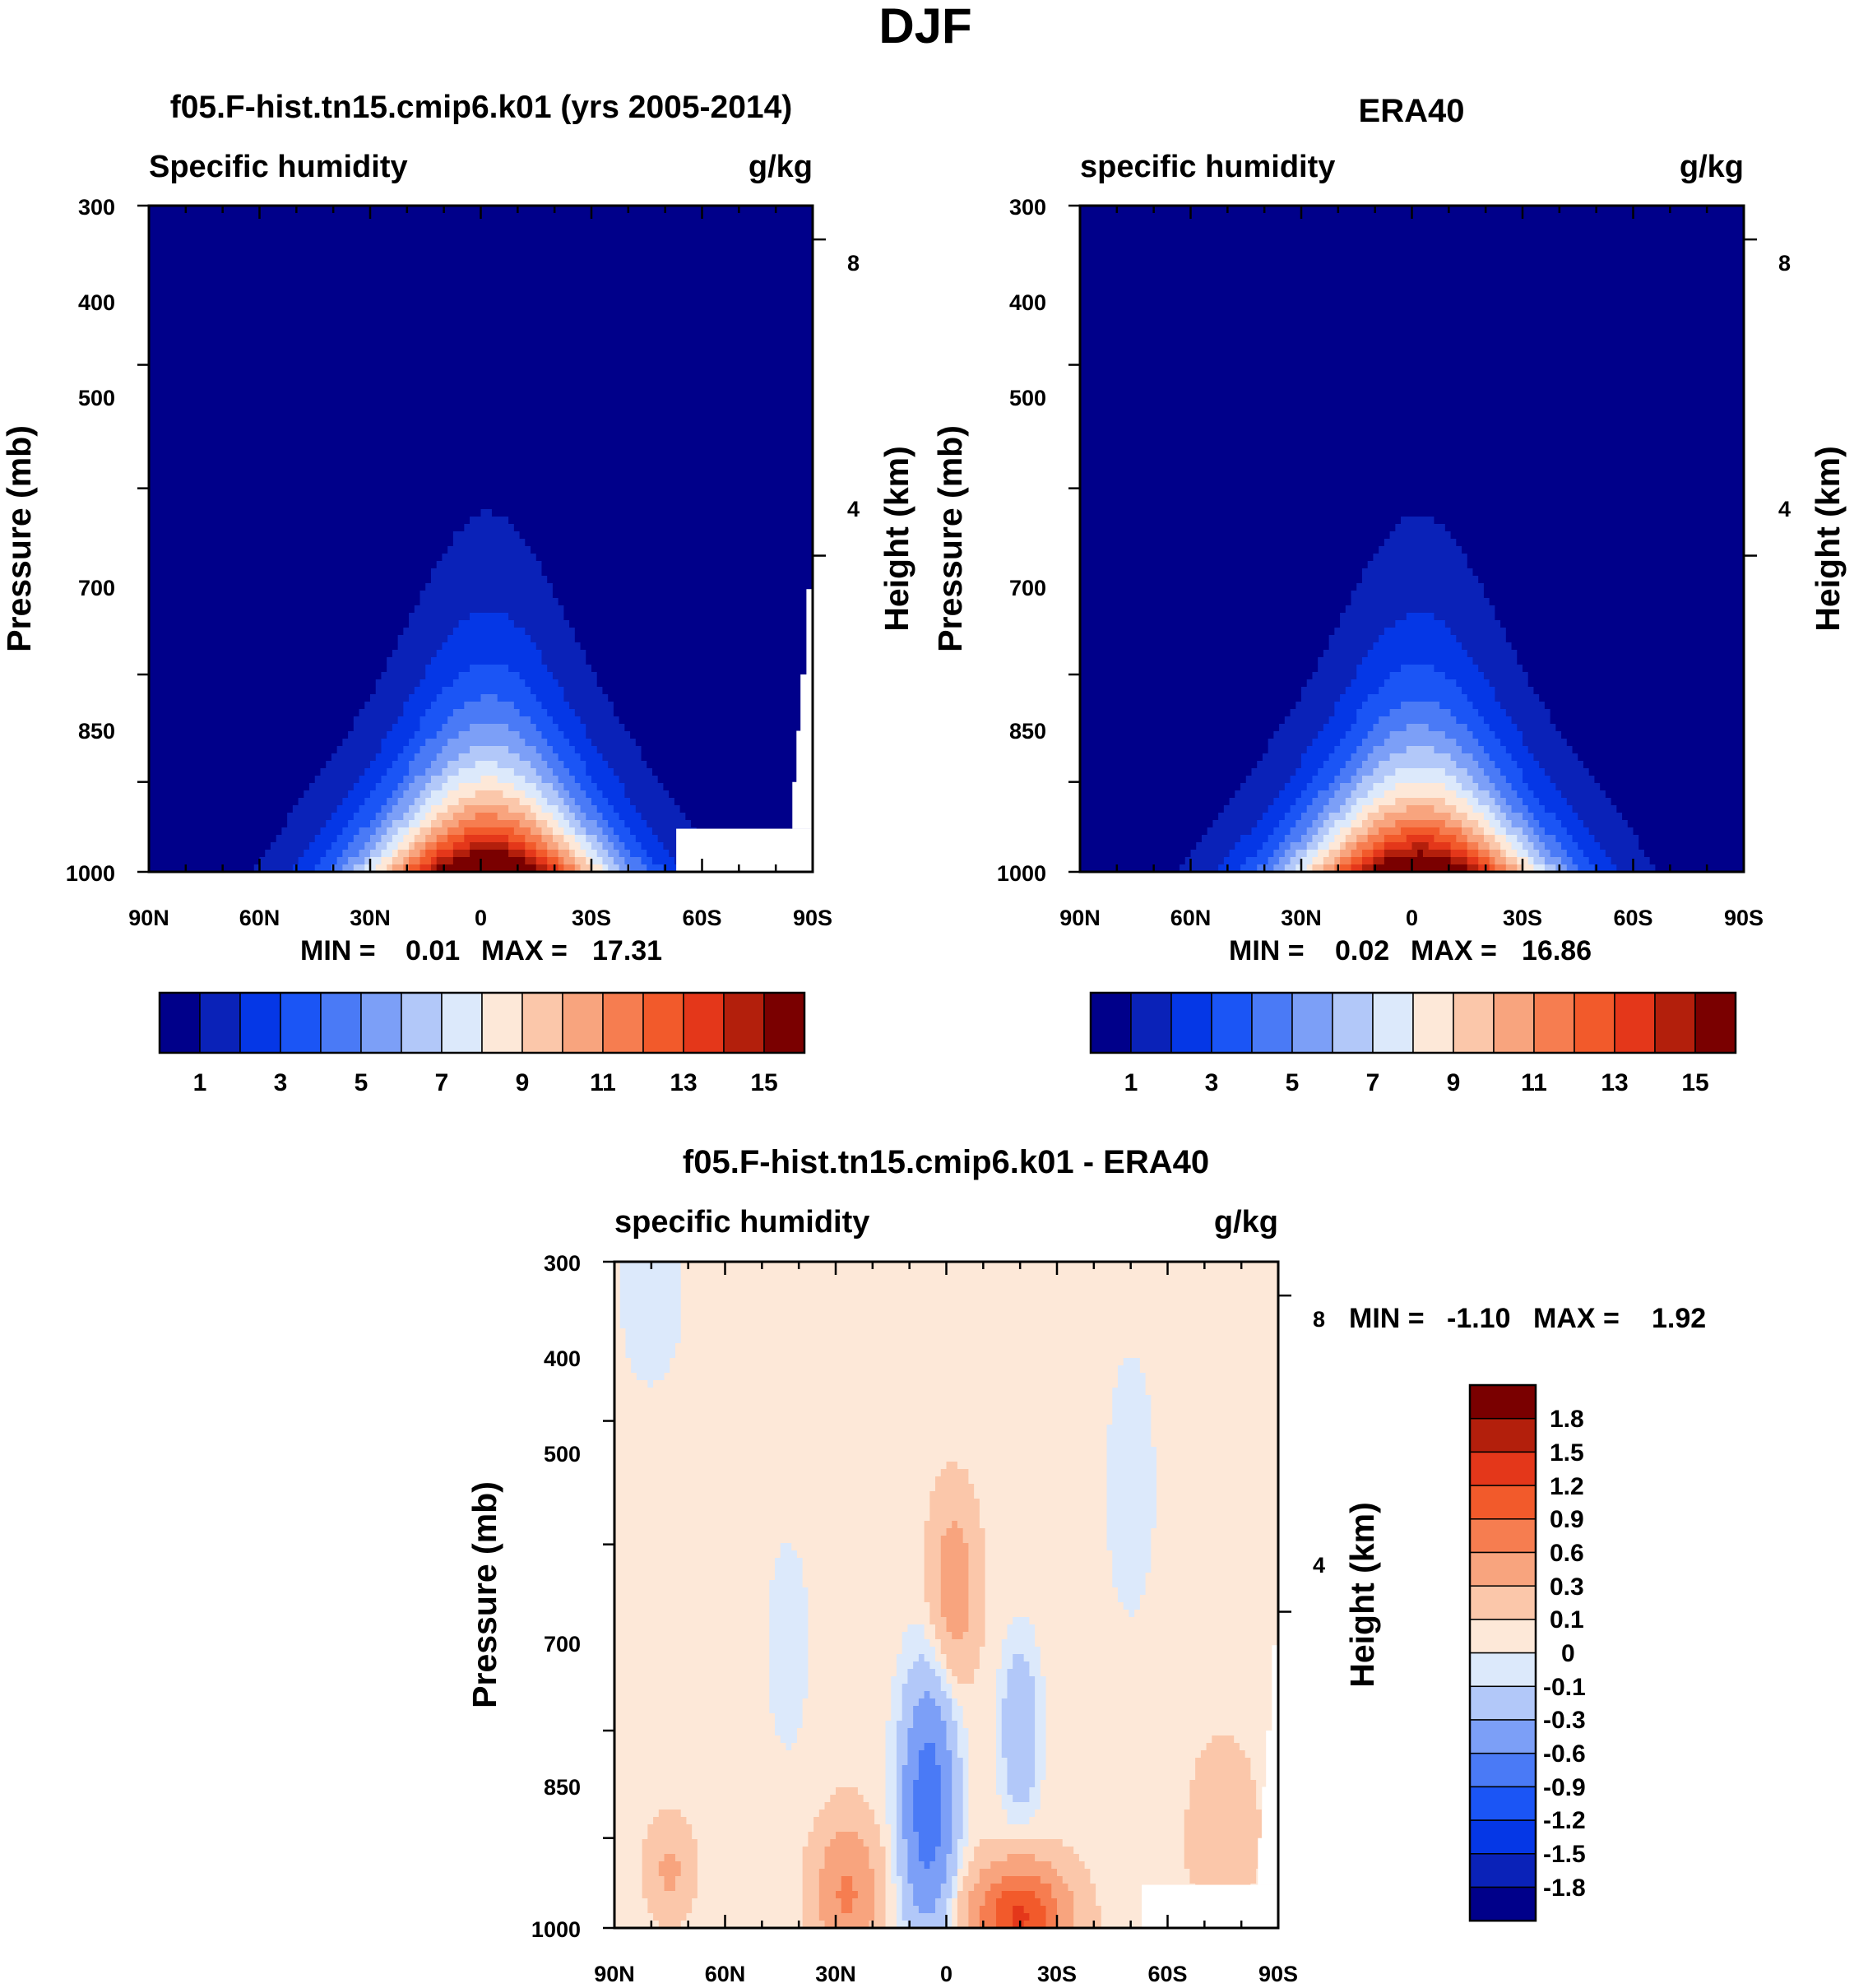 This screenshot has width=1854, height=1988. What do you see at coordinates (96, 302) in the screenshot?
I see `y-tick-label: 400` at bounding box center [96, 302].